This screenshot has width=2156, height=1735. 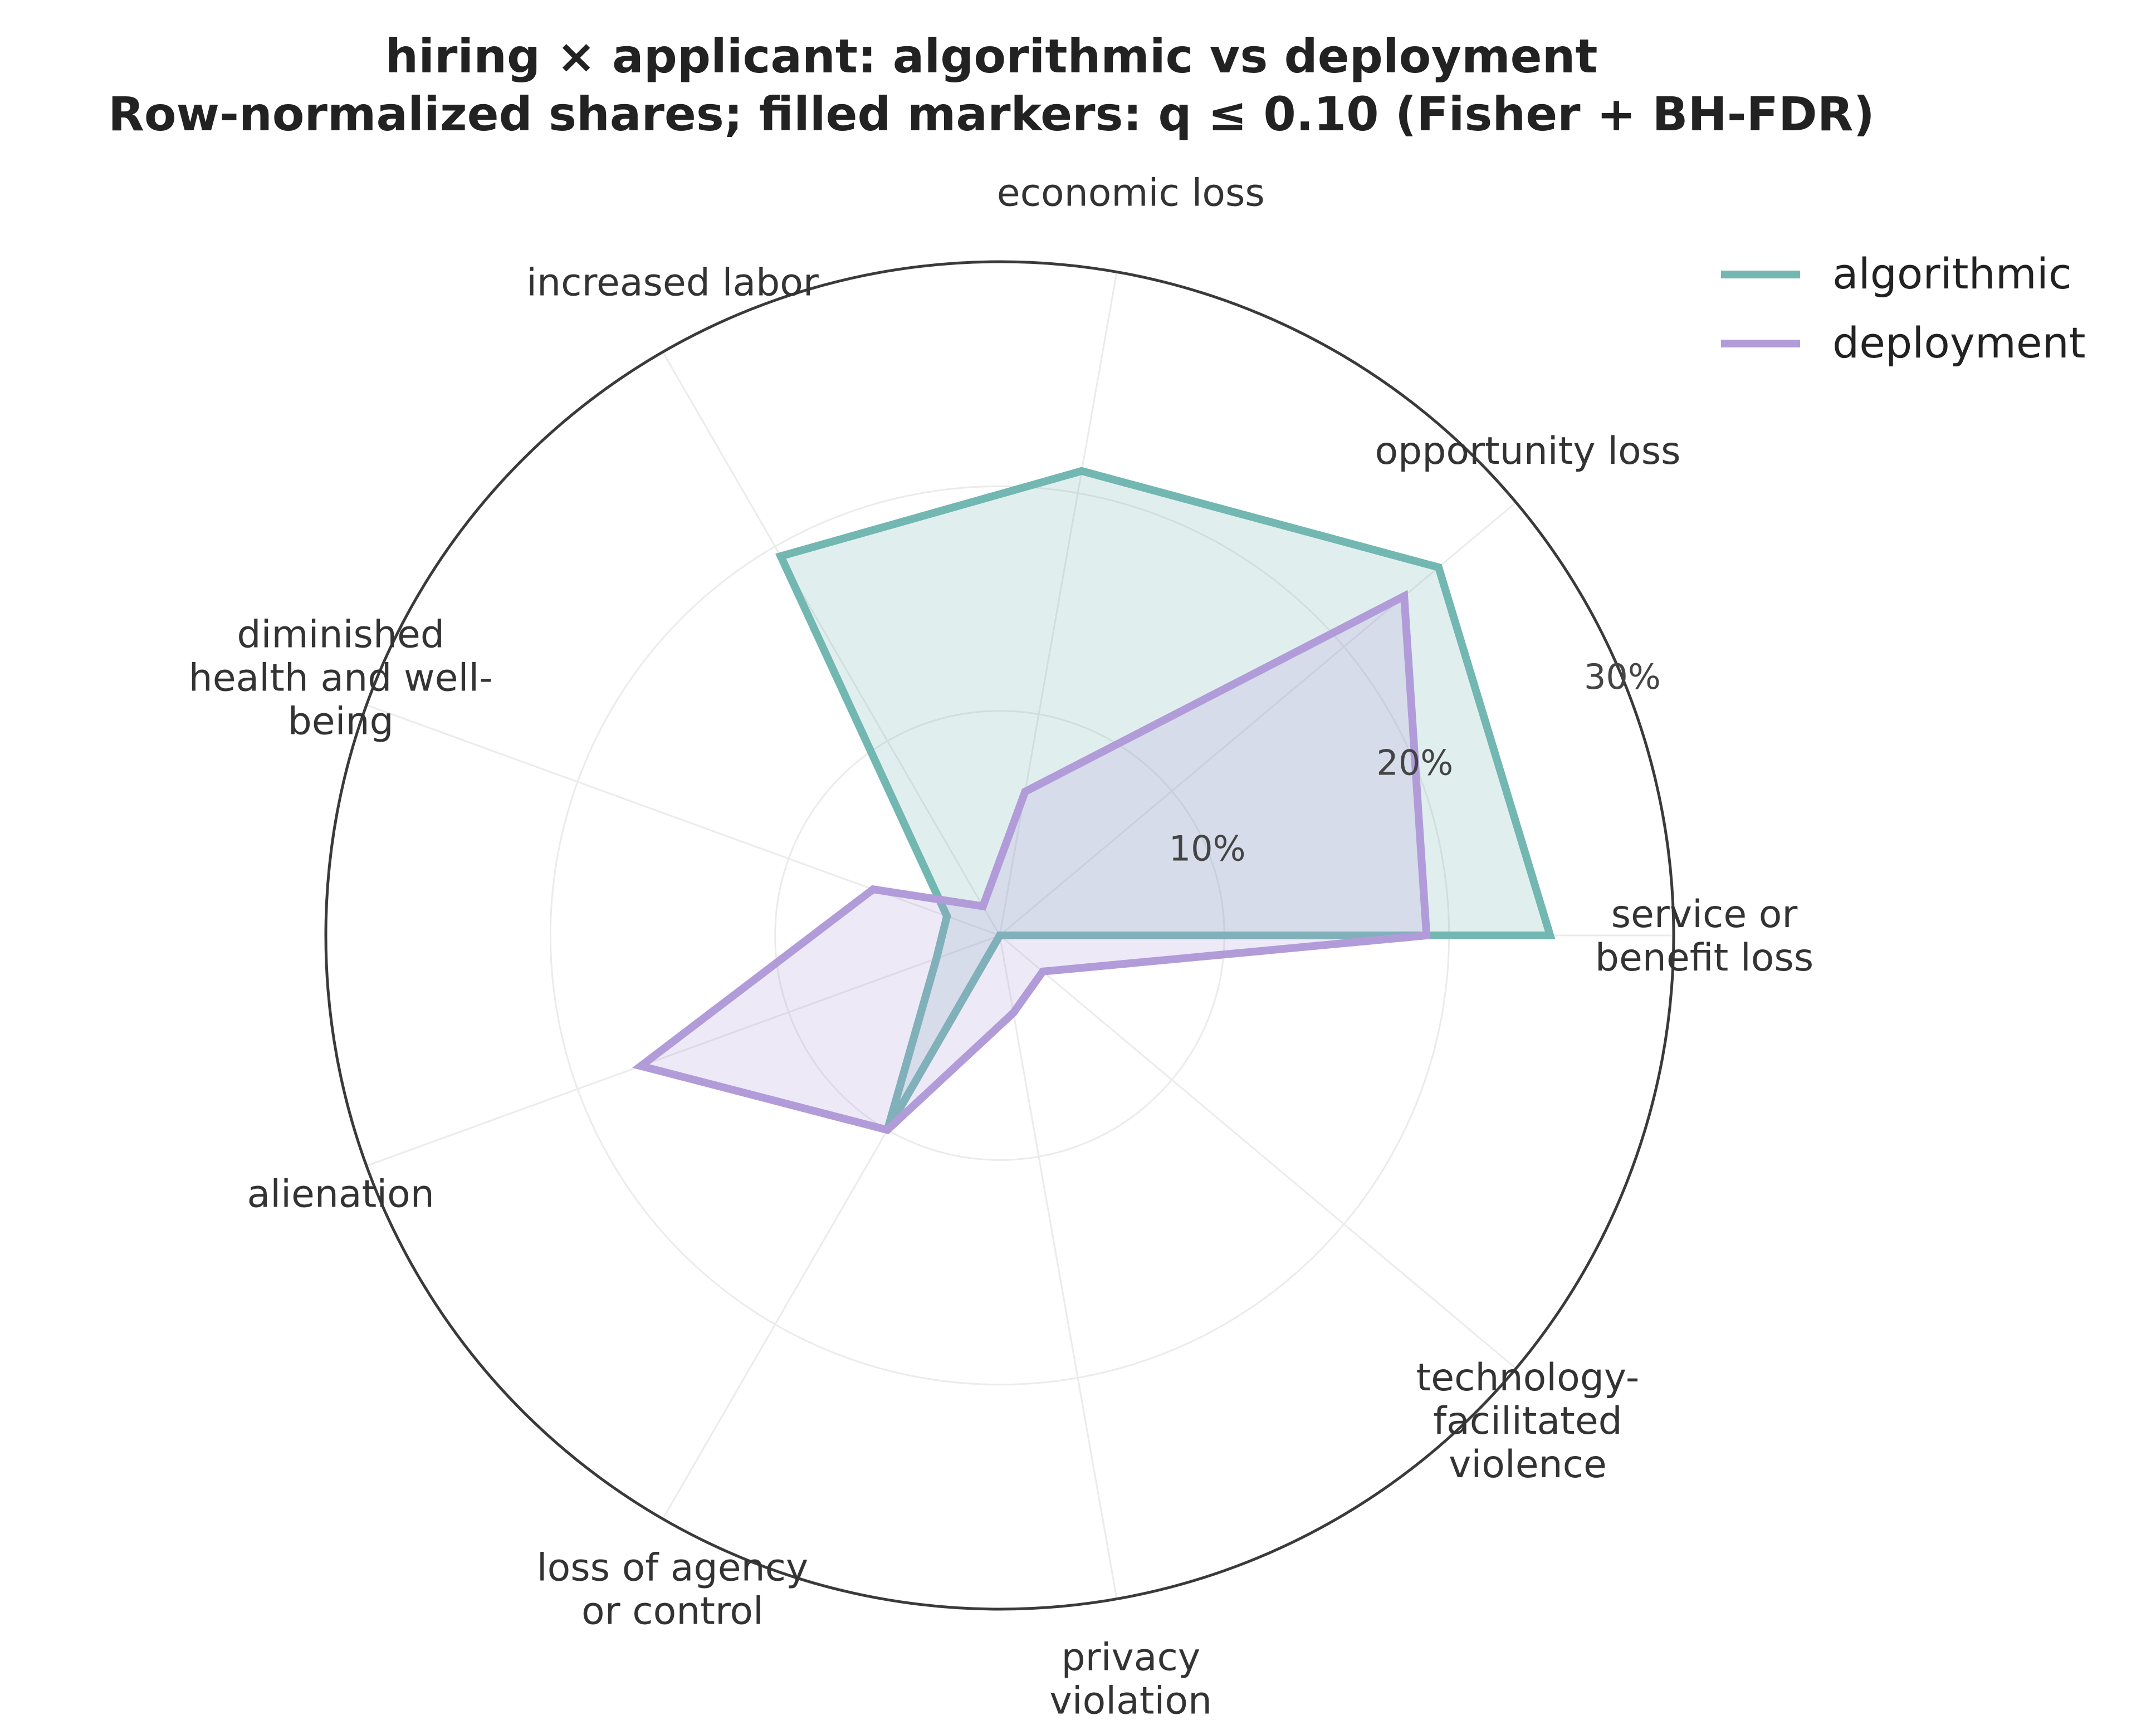 I want to click on category-label-5-line-0: alienation, so click(x=340, y=1194).